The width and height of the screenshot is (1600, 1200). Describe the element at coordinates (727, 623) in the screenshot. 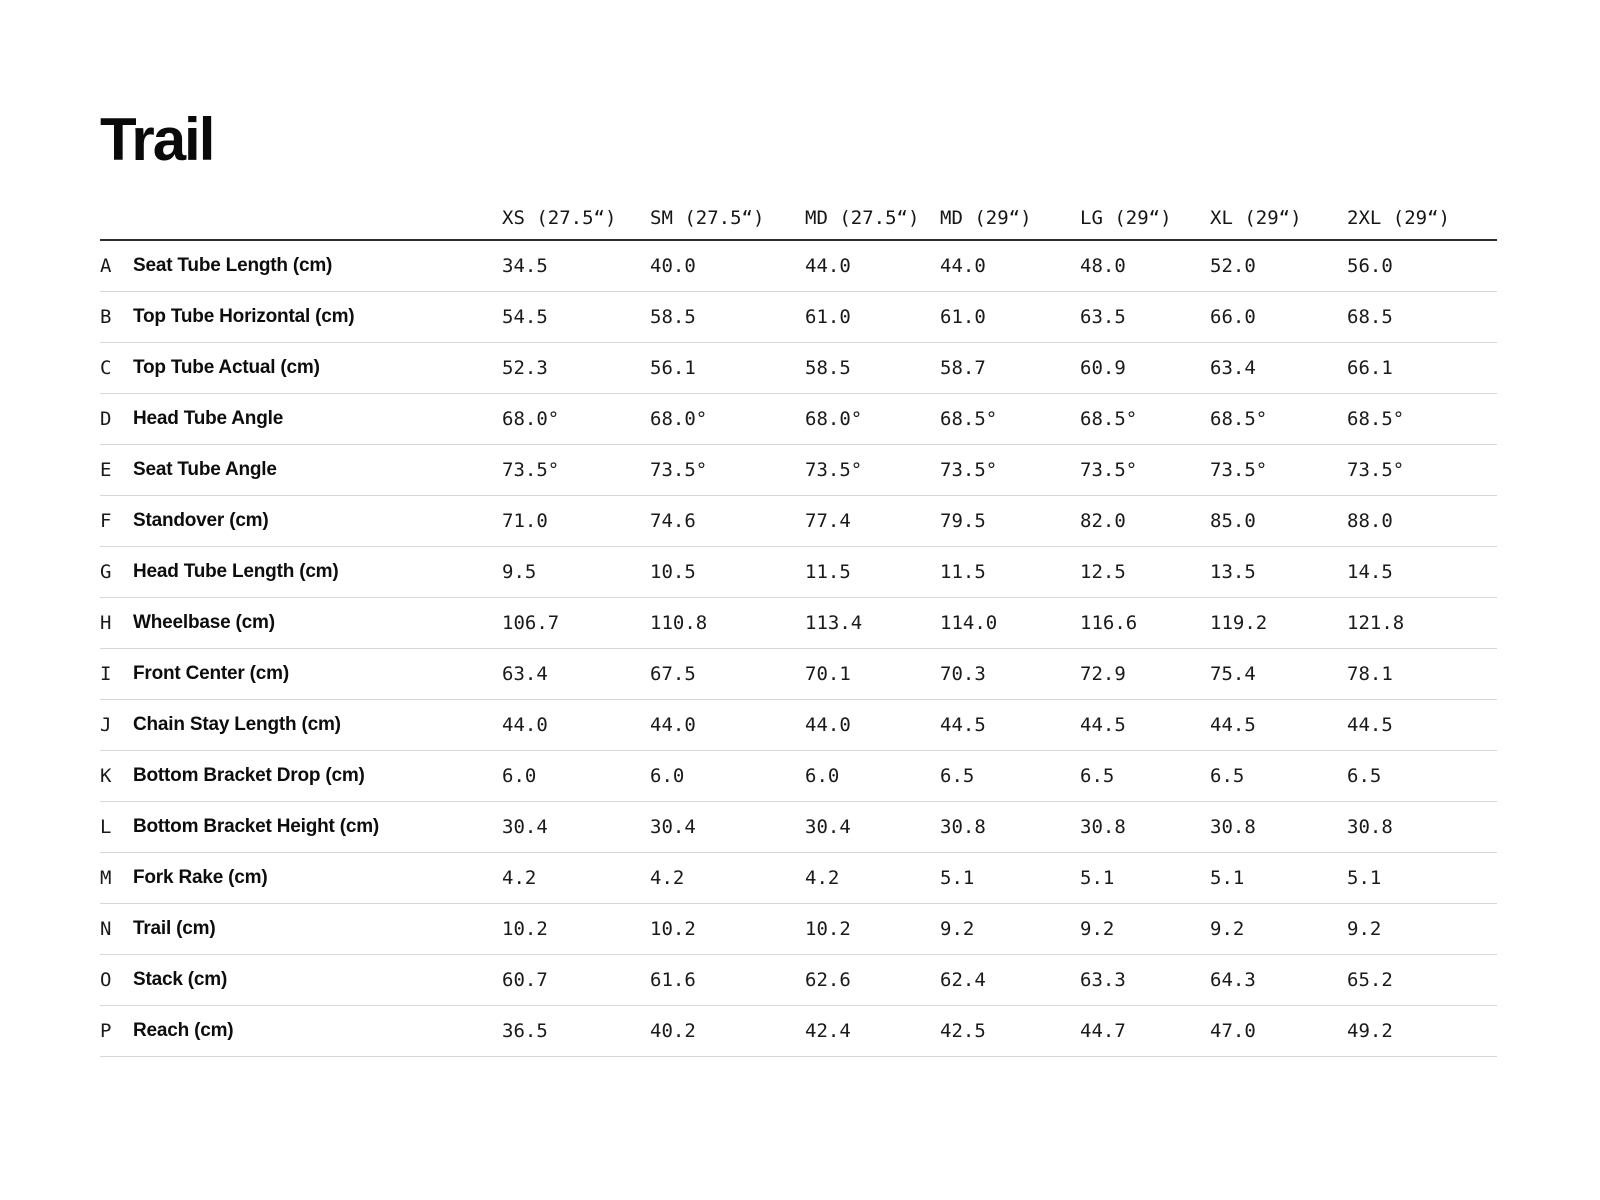

I see `cell-value: 110.8` at that location.